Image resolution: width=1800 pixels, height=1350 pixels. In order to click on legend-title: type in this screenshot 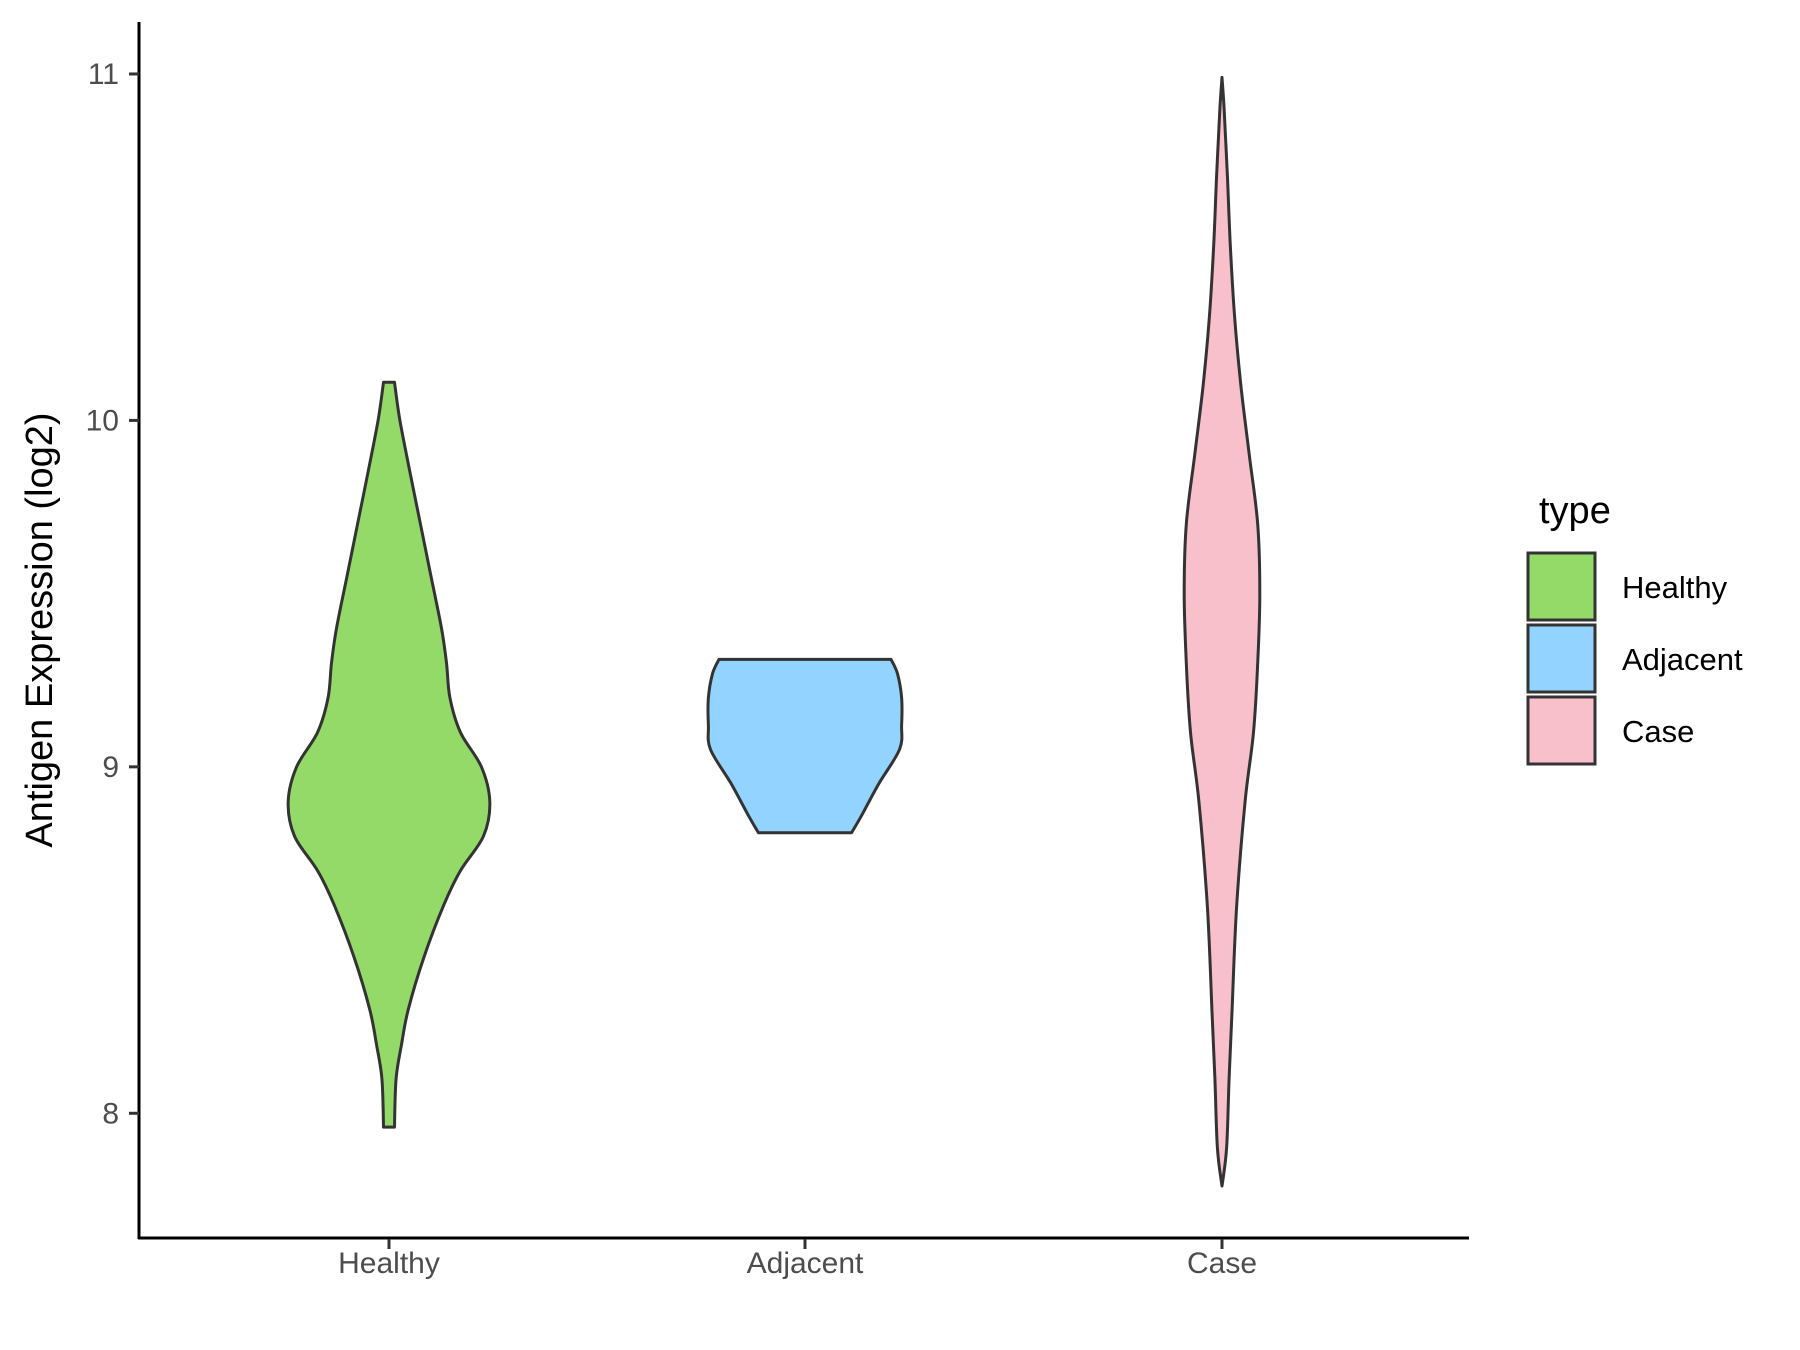, I will do `click(1575, 511)`.